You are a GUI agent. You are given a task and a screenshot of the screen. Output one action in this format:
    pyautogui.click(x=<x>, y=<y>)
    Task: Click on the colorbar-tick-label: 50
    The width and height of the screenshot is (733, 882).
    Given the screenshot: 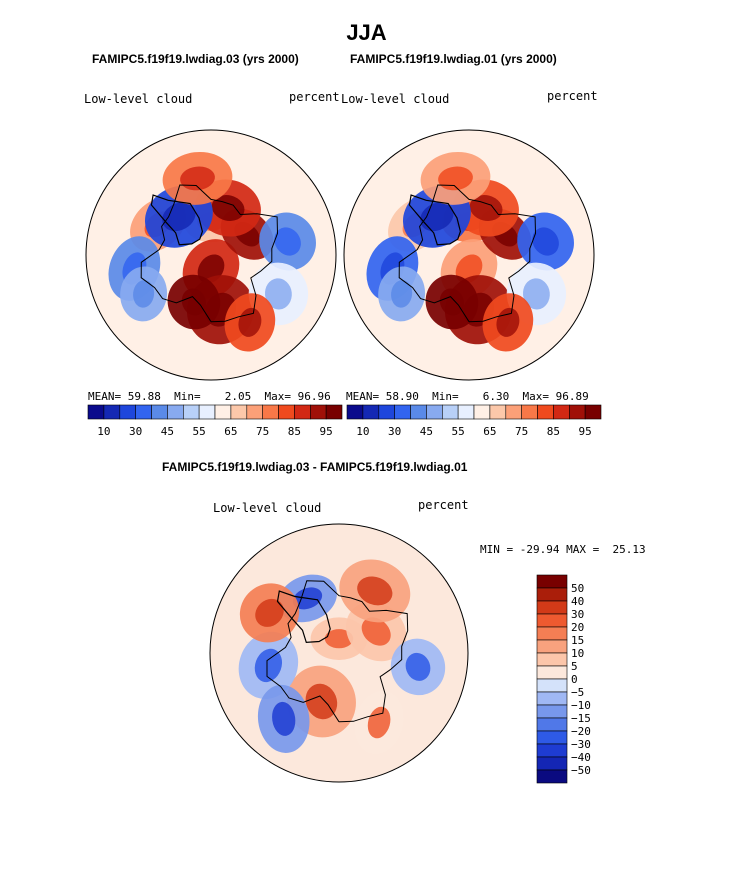 What is the action you would take?
    pyautogui.click(x=577, y=588)
    